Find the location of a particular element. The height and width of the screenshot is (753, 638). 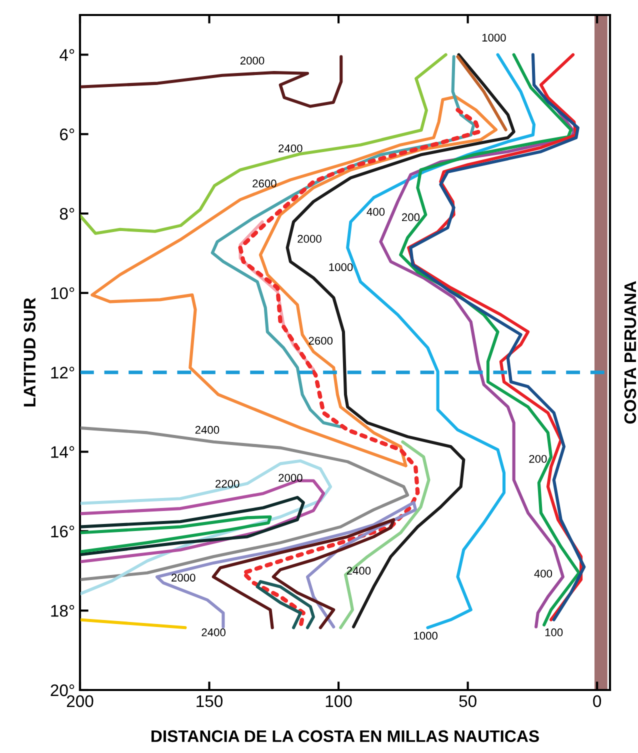

y-tick-label: 4° is located at coordinates (67, 55).